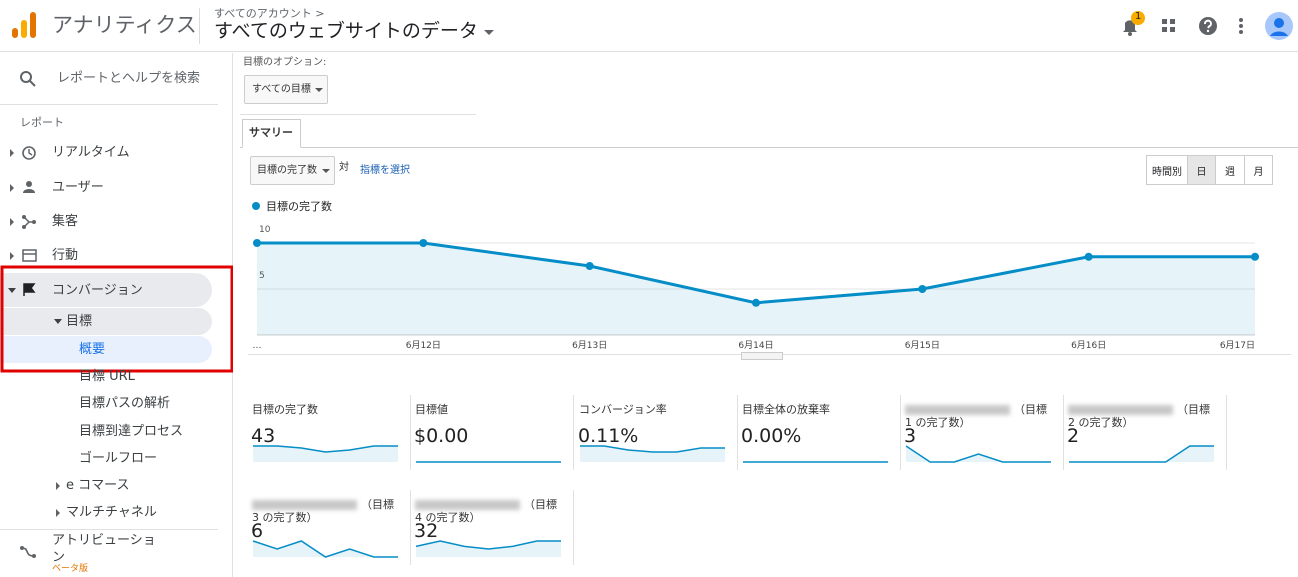  Describe the element at coordinates (292, 170) in the screenshot. I see `metric-dropdown` at that location.